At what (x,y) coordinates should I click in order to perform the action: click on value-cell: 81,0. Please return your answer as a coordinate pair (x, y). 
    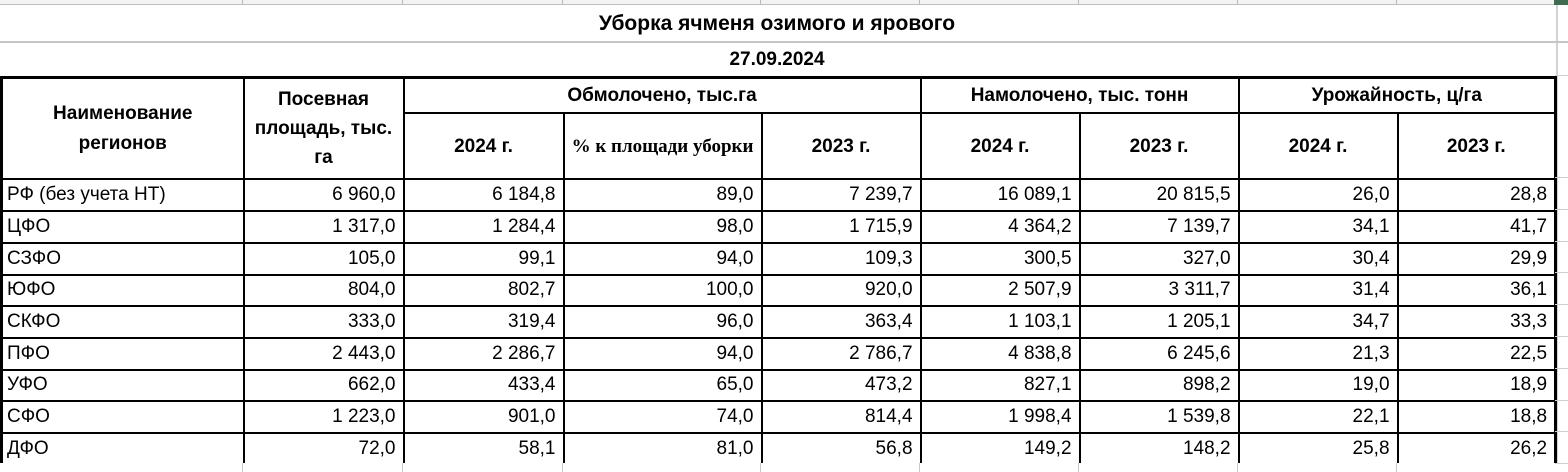
    Looking at the image, I should click on (662, 448).